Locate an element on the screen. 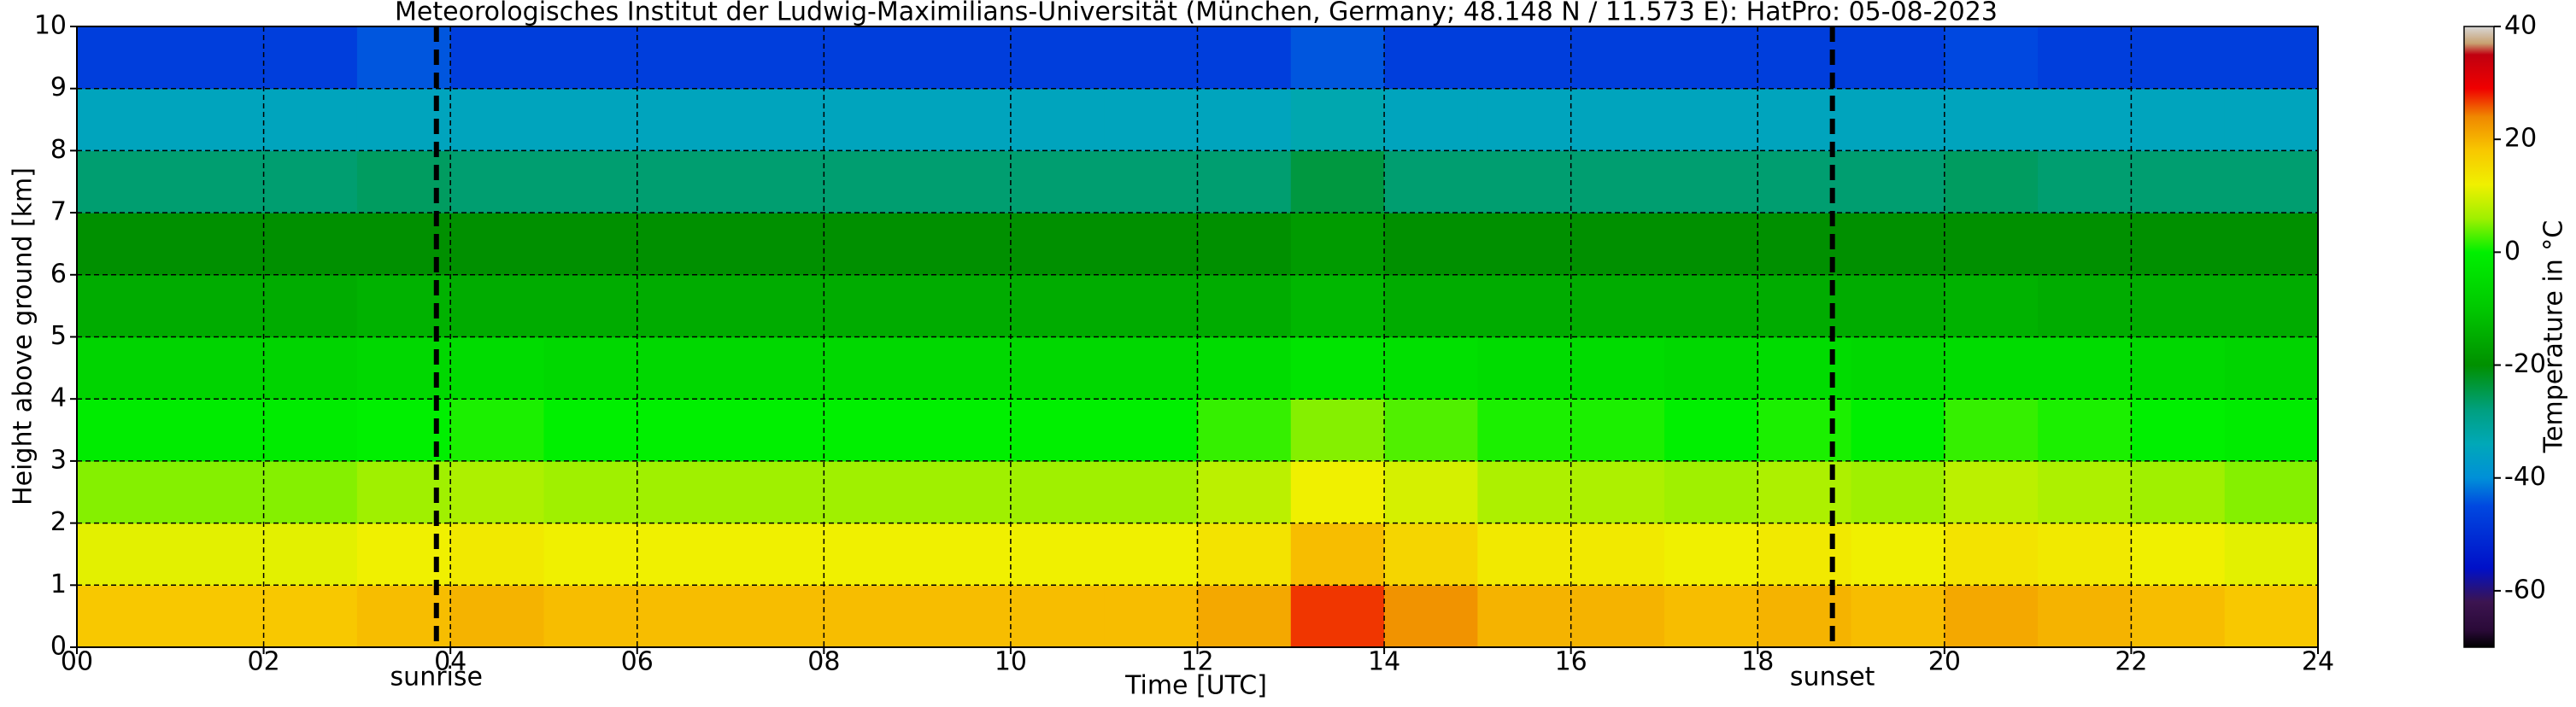 The width and height of the screenshot is (2576, 707). y-tick-label: 10 is located at coordinates (50, 26).